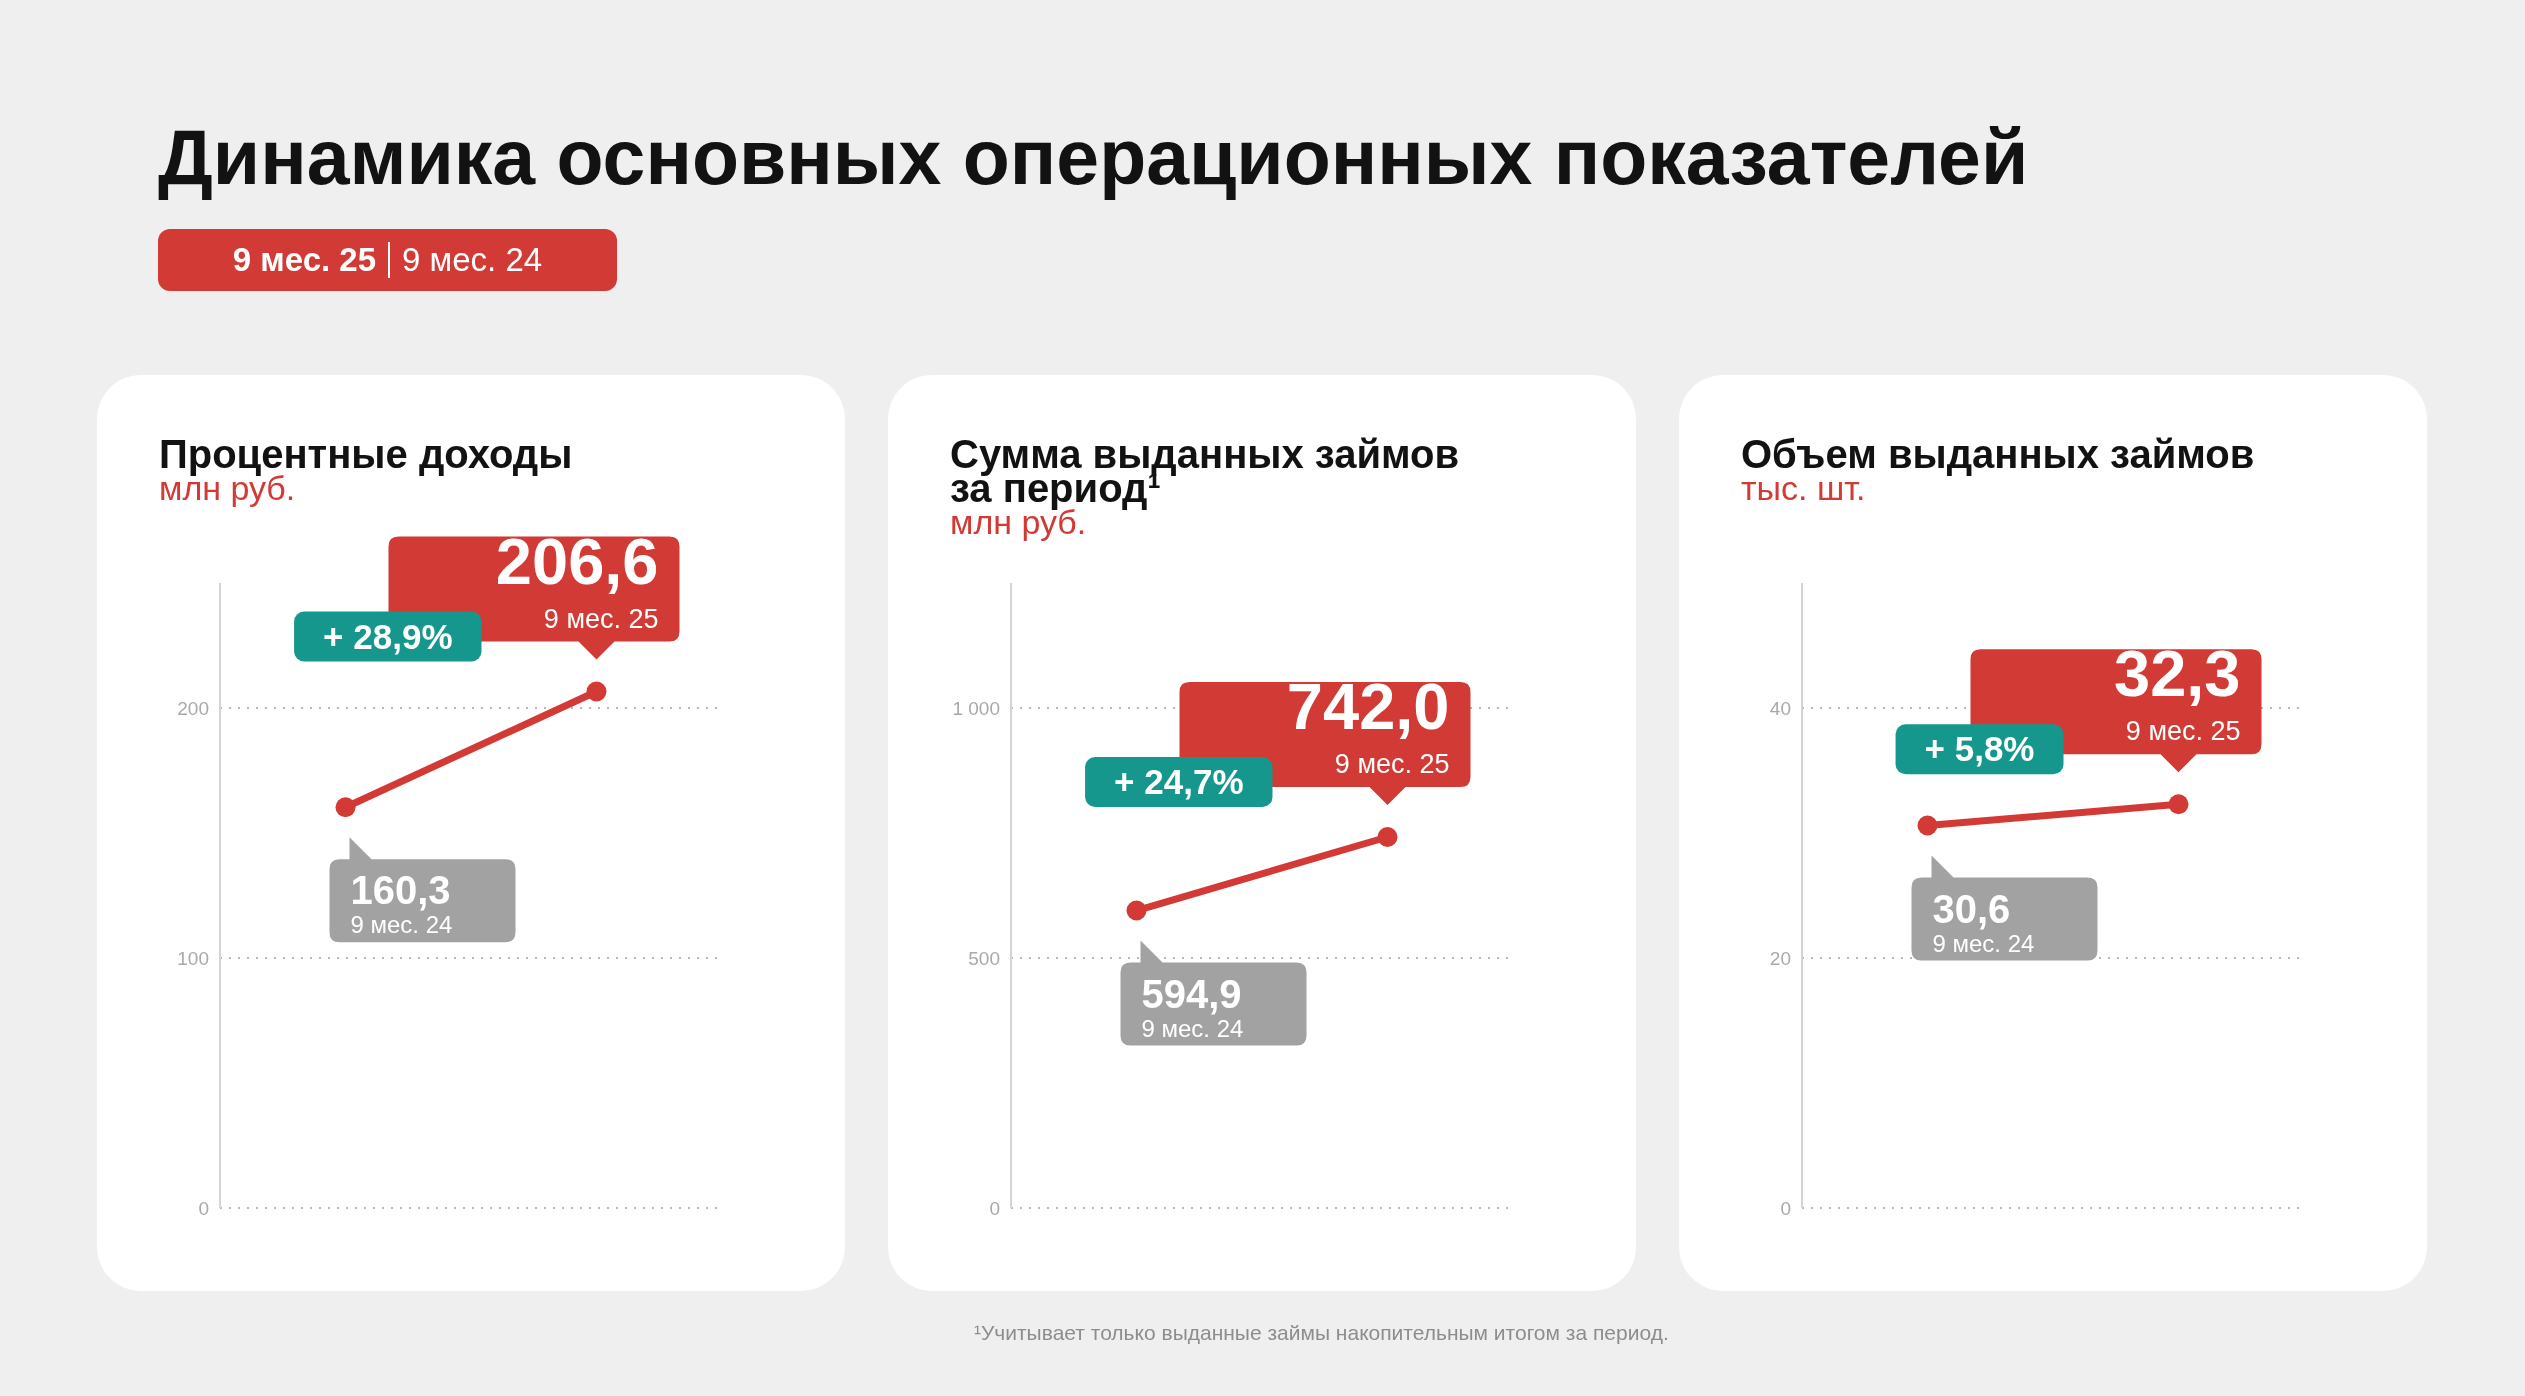  What do you see at coordinates (1321, 1333) in the screenshot?
I see `text: ¹Учитывает только выданные займы накопительным итогом за период.` at bounding box center [1321, 1333].